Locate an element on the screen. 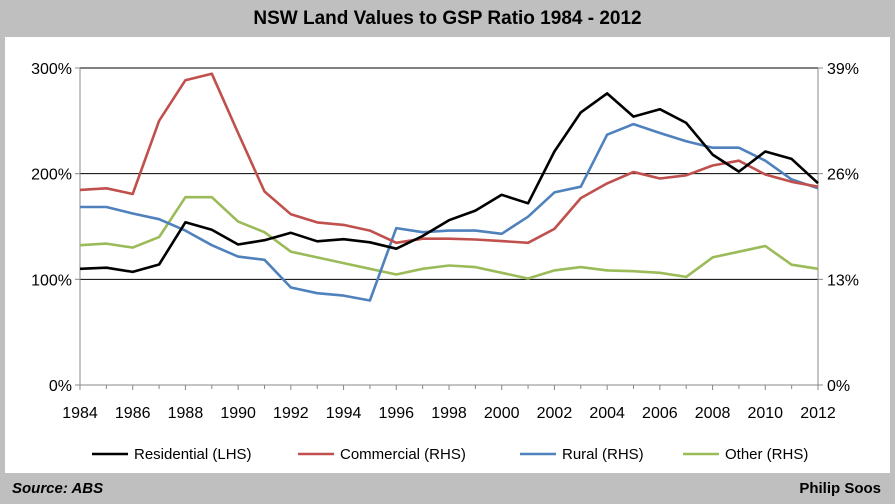  y-left-tick-label: 0% is located at coordinates (60, 386).